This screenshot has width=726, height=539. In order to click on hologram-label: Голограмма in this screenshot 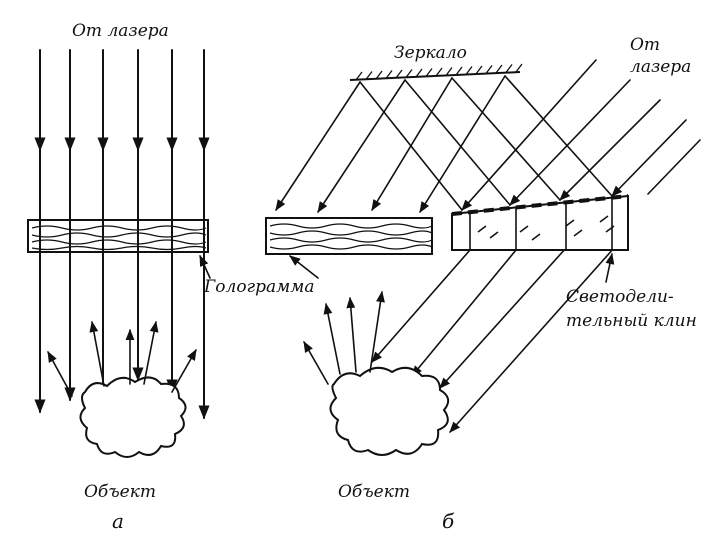, I will do `click(258, 287)`.